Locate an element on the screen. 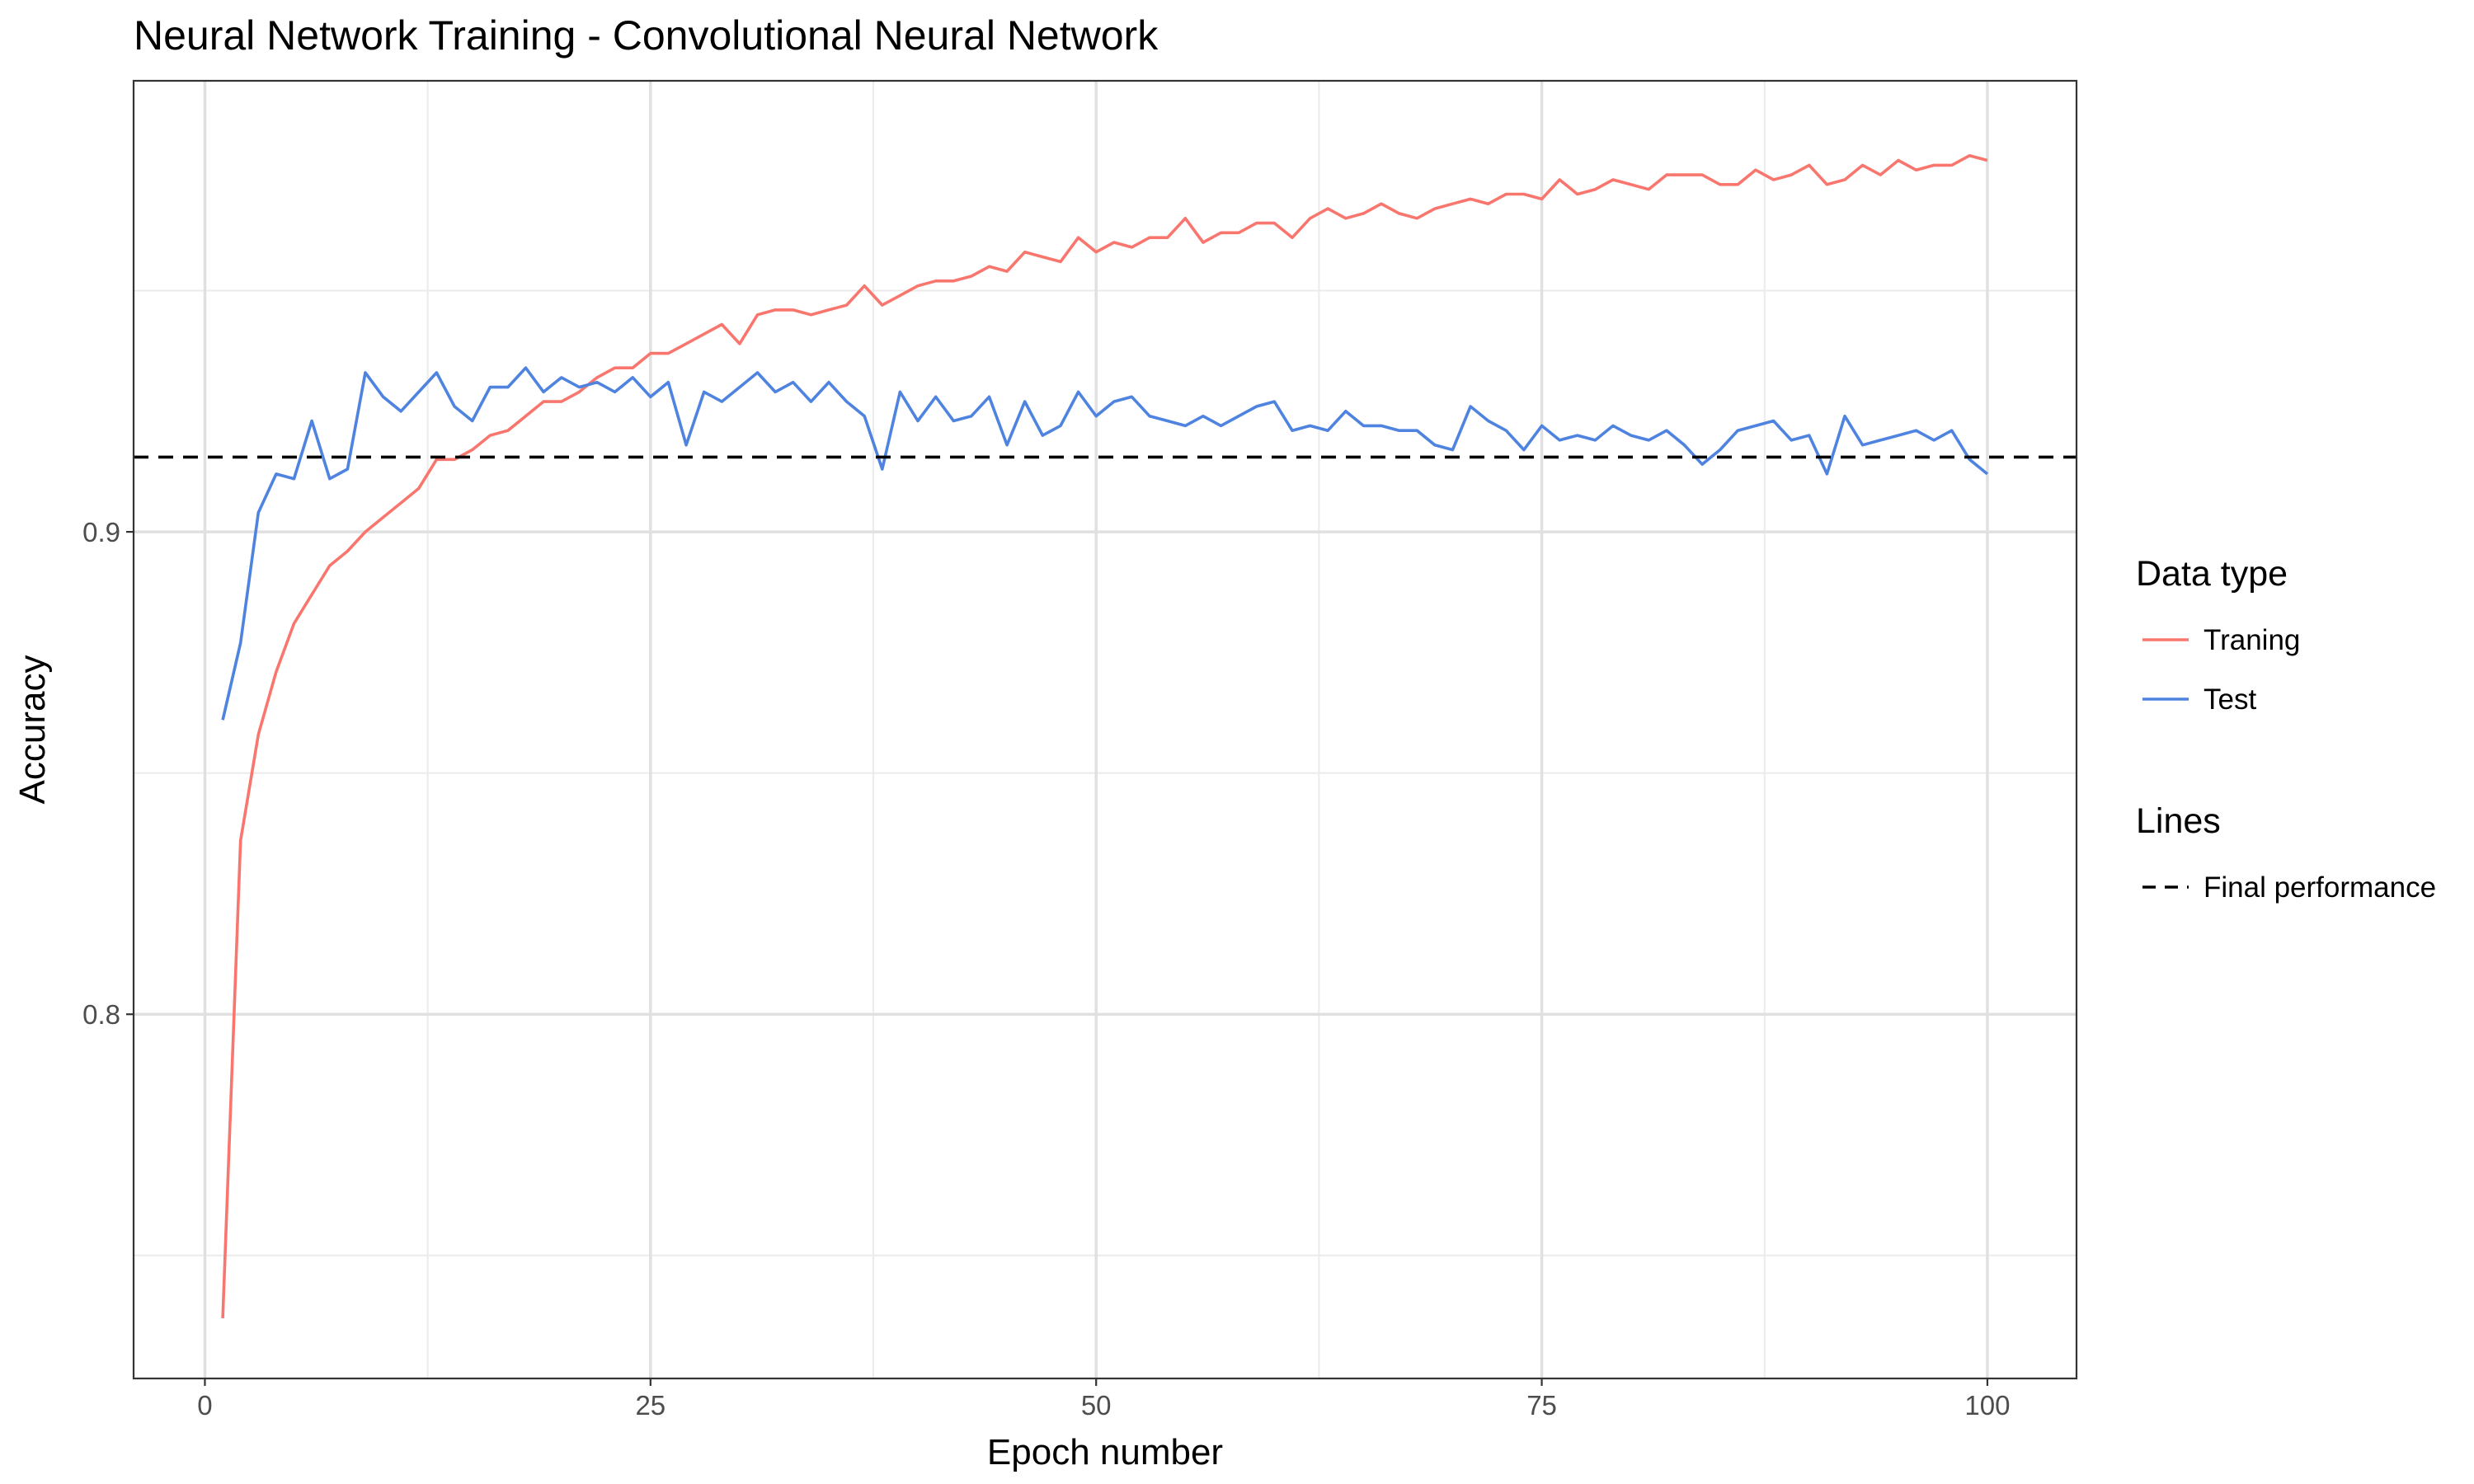 This screenshot has width=2474, height=1484. x-tick-label: 50 is located at coordinates (1096, 1405).